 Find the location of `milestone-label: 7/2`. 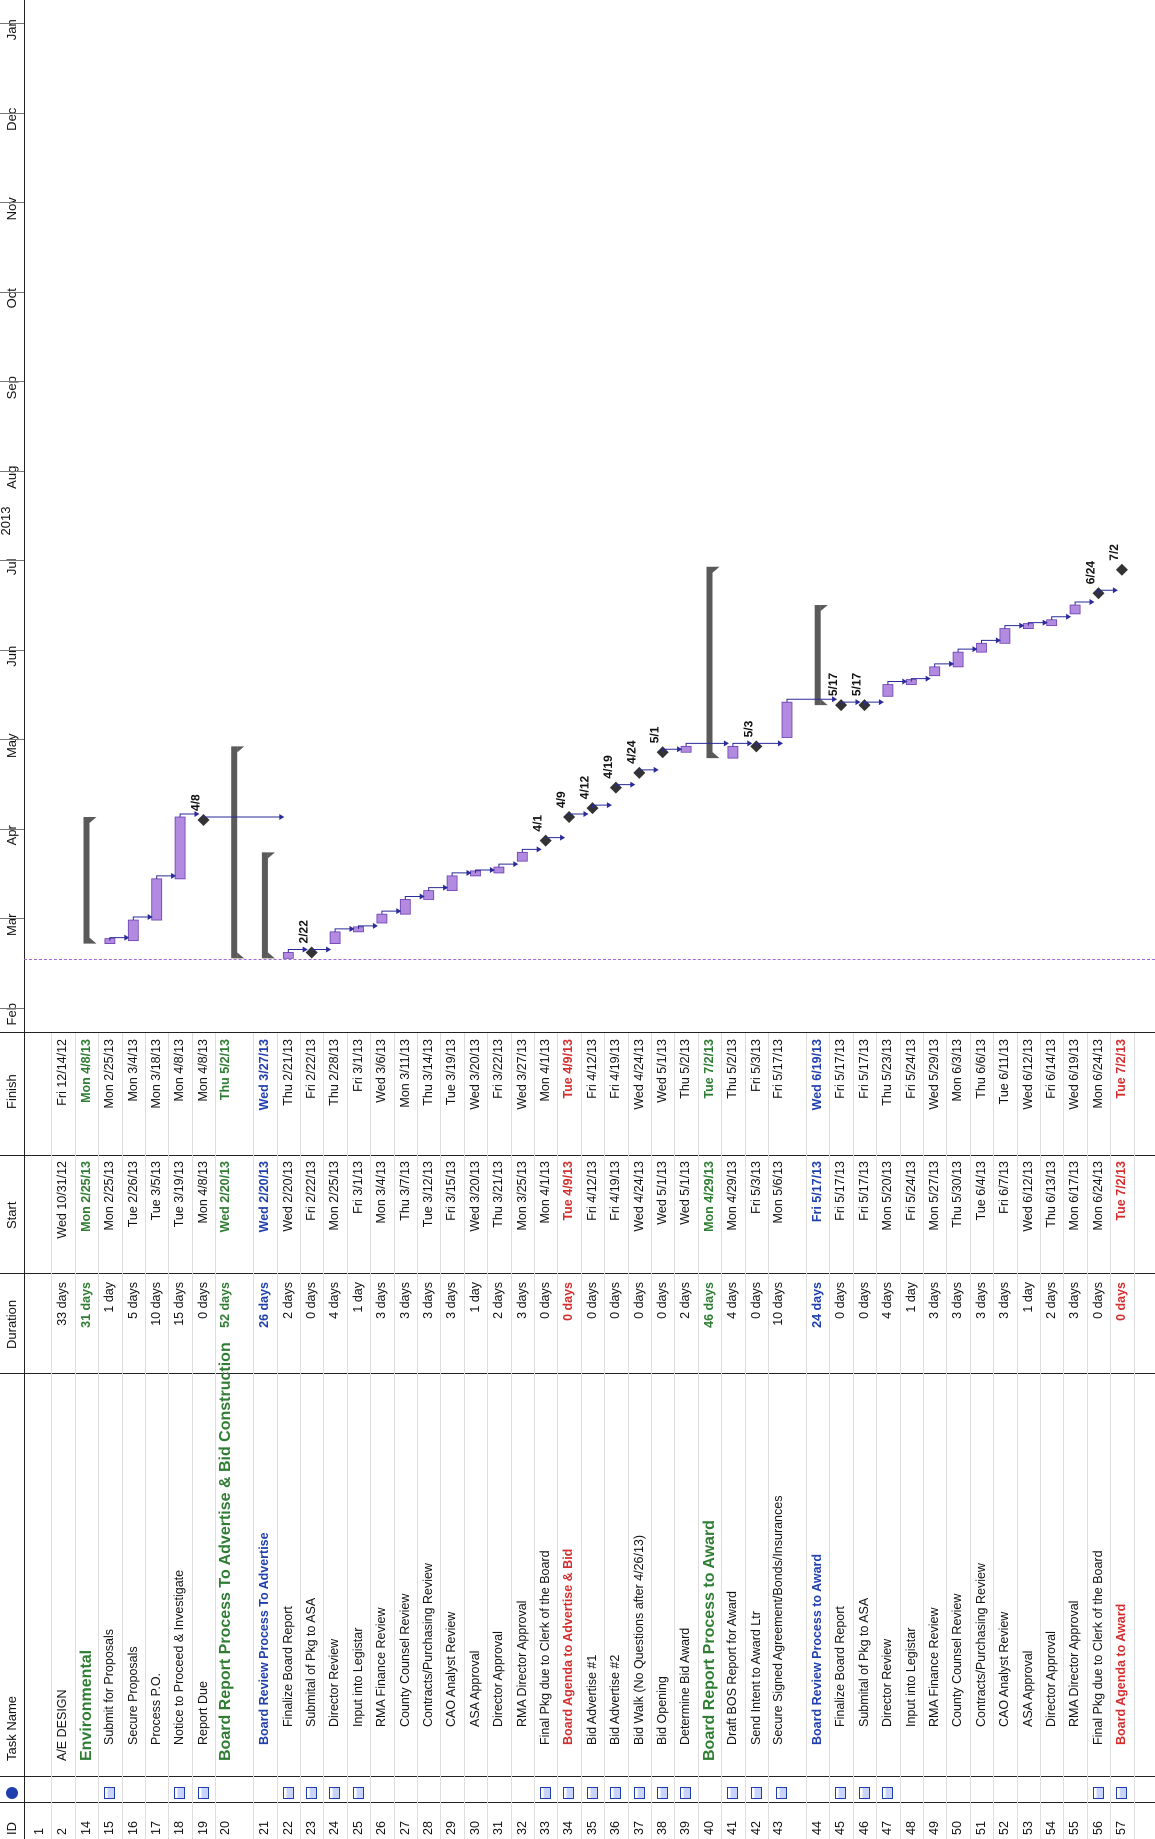

milestone-label: 7/2 is located at coordinates (1114, 552).